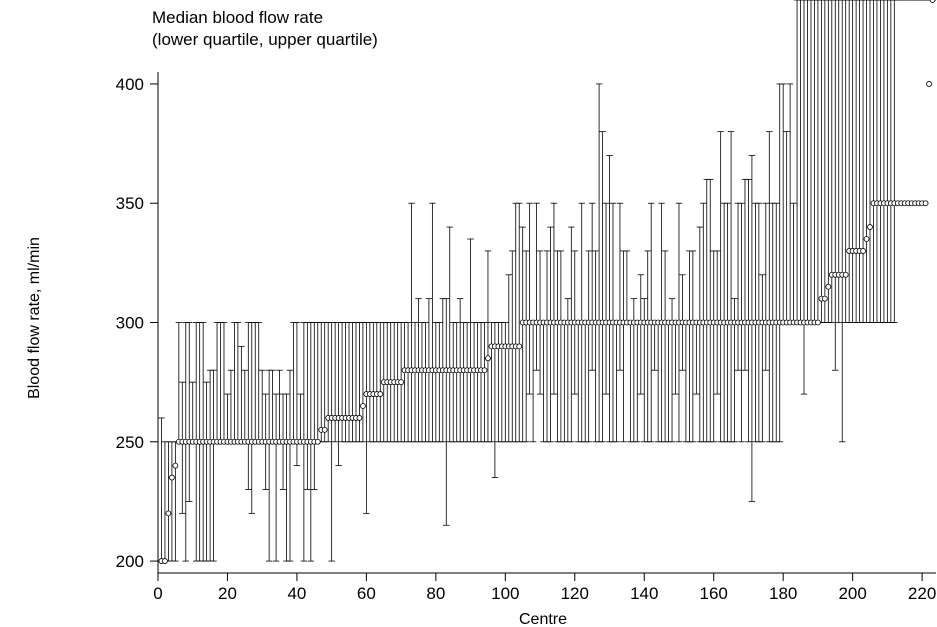 The width and height of the screenshot is (937, 627). Describe the element at coordinates (575, 593) in the screenshot. I see `x-tick-label: 120` at that location.